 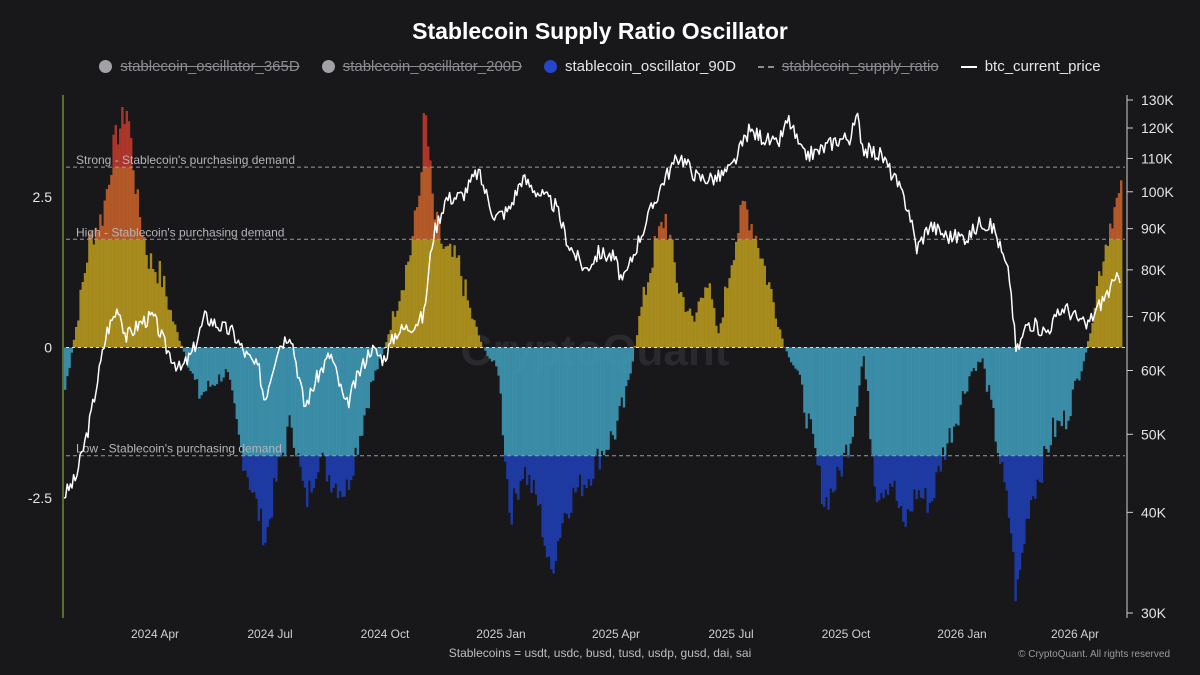 What do you see at coordinates (43, 197) in the screenshot?
I see `y-left-tick-label: 2.5` at bounding box center [43, 197].